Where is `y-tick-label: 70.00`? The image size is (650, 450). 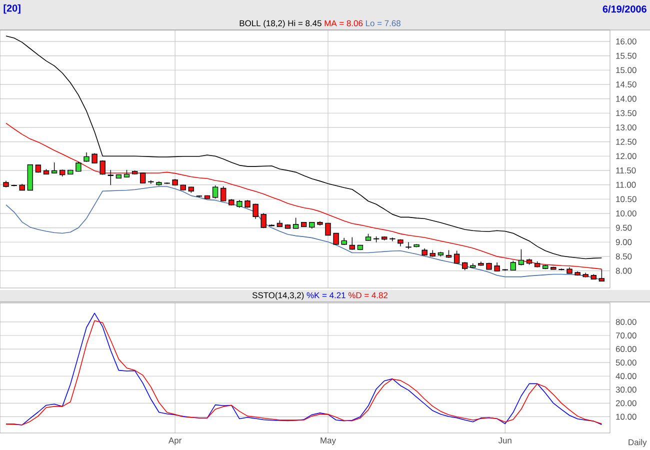 y-tick-label: 70.00 is located at coordinates (626, 335).